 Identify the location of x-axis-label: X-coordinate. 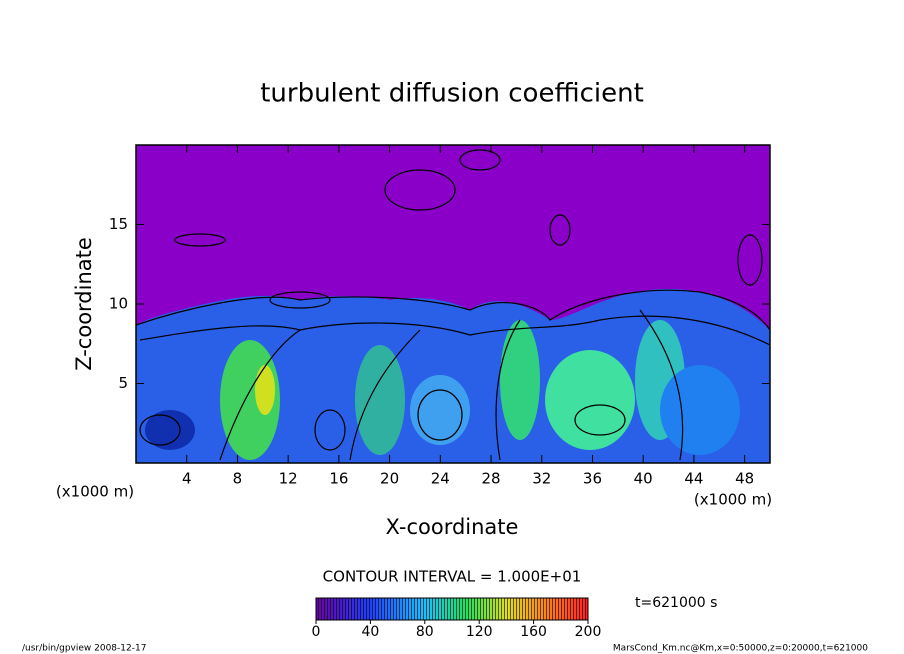
(452, 527).